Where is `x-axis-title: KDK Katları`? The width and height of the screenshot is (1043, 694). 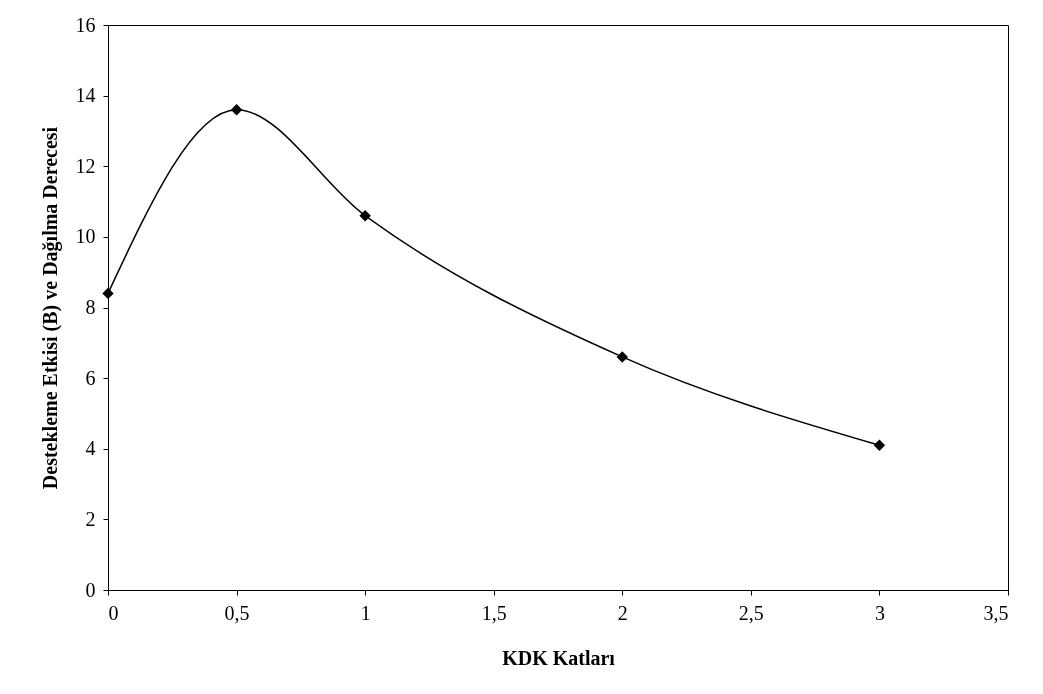
x-axis-title: KDK Katları is located at coordinates (559, 657).